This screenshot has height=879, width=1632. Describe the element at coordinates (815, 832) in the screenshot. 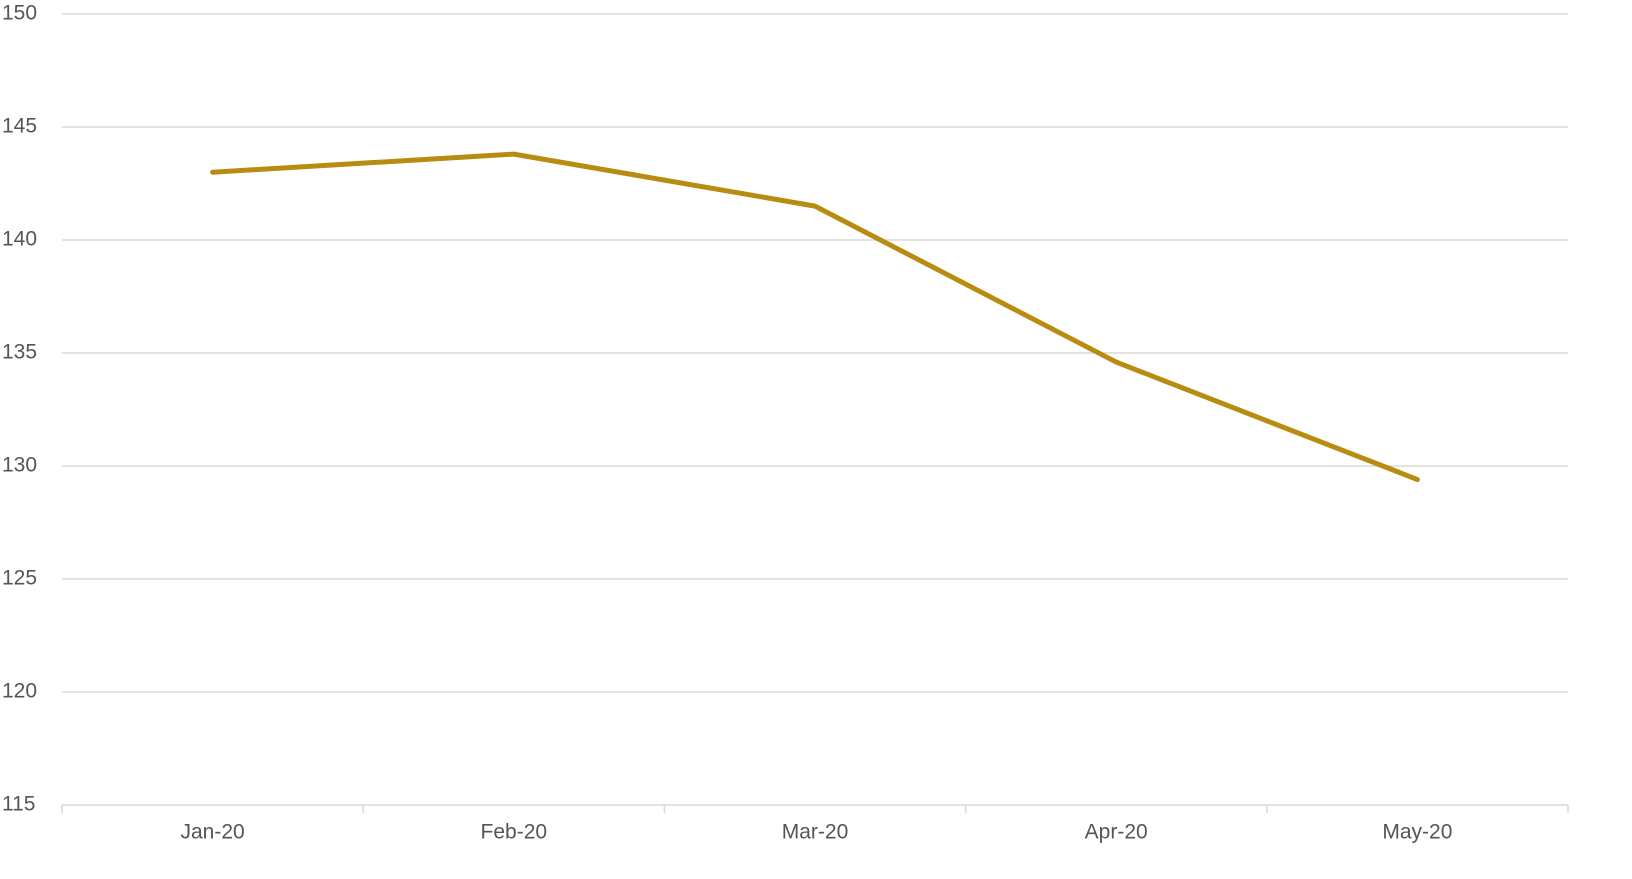

I see `x-tick-label: Mar-20` at that location.